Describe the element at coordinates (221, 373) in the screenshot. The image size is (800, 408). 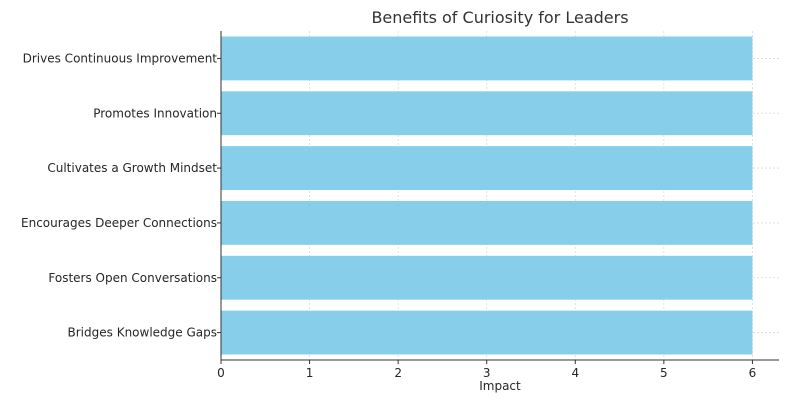
I see `x-tick-label: 0` at that location.